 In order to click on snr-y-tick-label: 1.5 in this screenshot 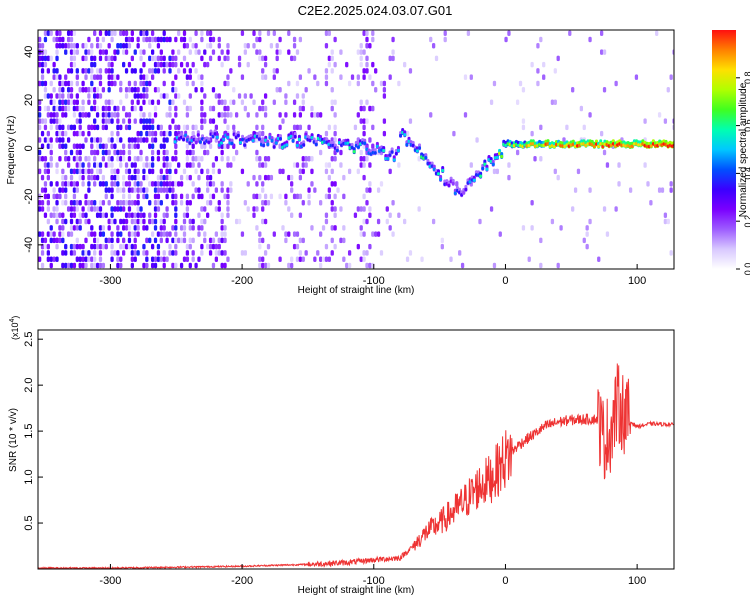, I will do `click(29, 430)`.